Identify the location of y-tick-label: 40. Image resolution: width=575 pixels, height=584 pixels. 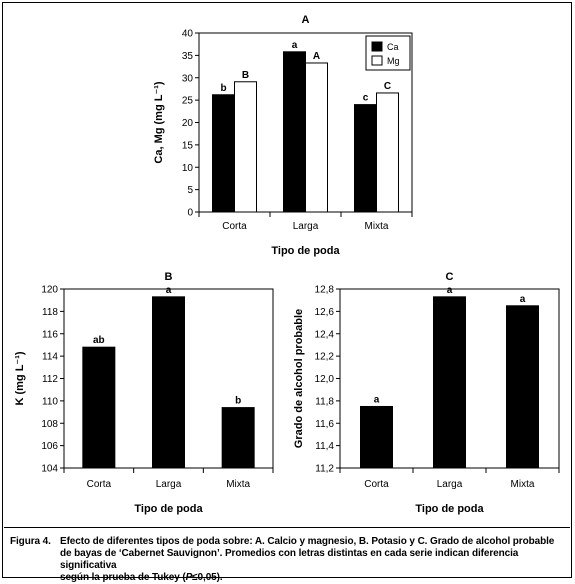
(188, 34).